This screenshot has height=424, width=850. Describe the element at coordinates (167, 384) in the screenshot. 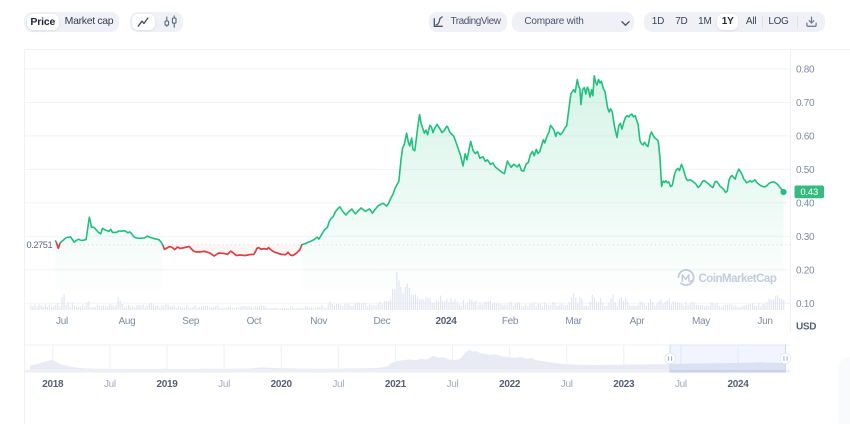

I see `svg-text: 2019` at that location.